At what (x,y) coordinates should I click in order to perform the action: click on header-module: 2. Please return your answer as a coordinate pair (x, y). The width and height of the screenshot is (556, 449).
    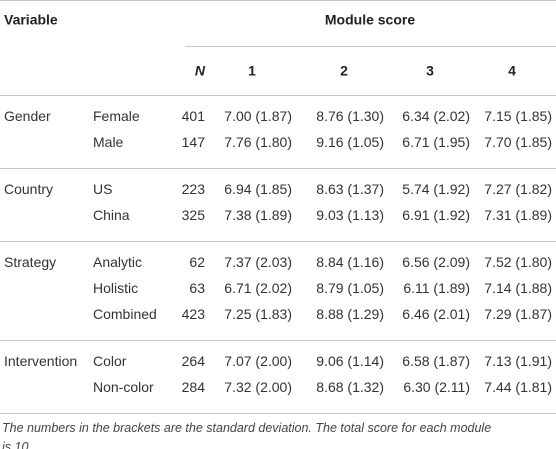
    Looking at the image, I should click on (344, 71).